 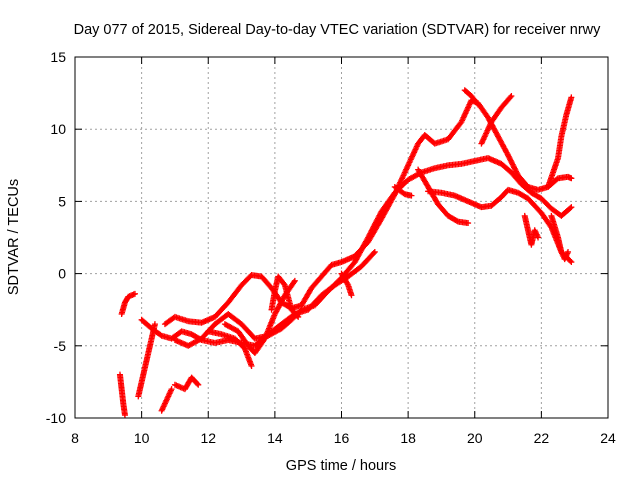 I want to click on x-tick-label: 16, so click(x=342, y=438).